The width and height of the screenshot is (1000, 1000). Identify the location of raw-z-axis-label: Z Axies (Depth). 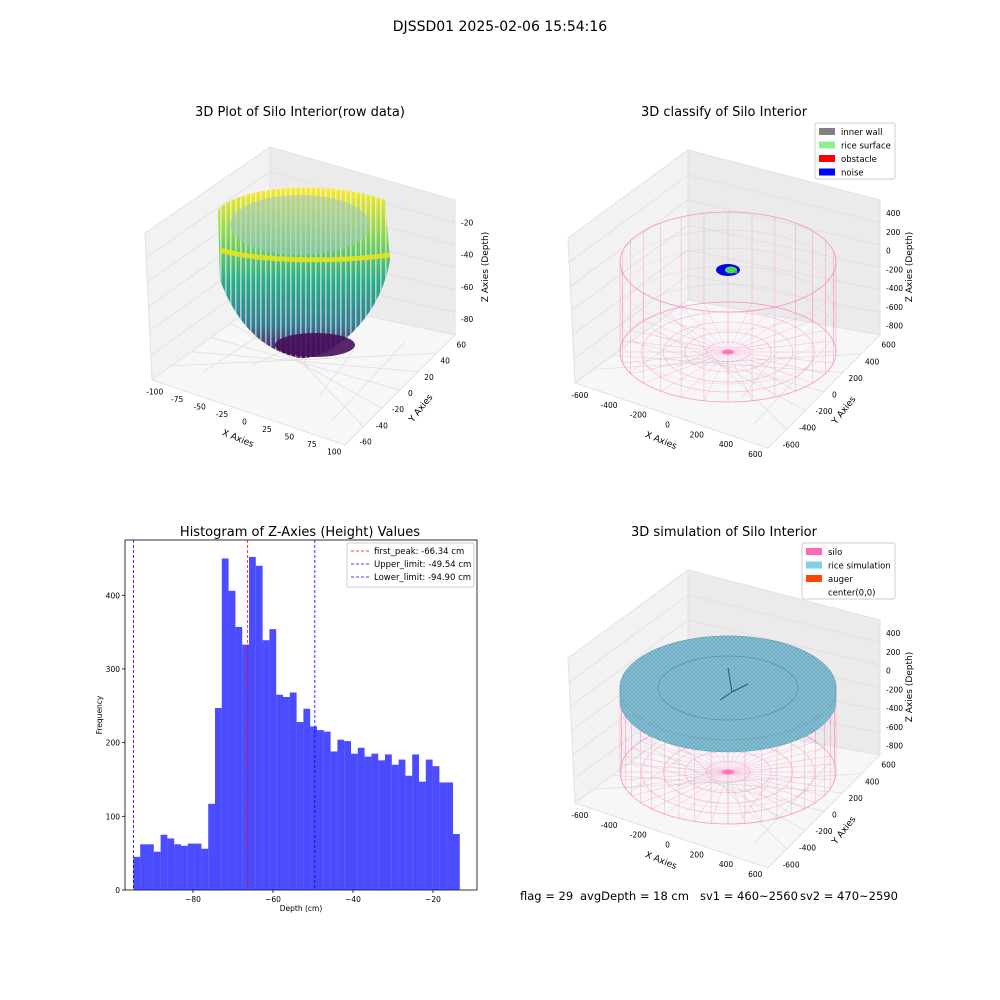
(486, 267).